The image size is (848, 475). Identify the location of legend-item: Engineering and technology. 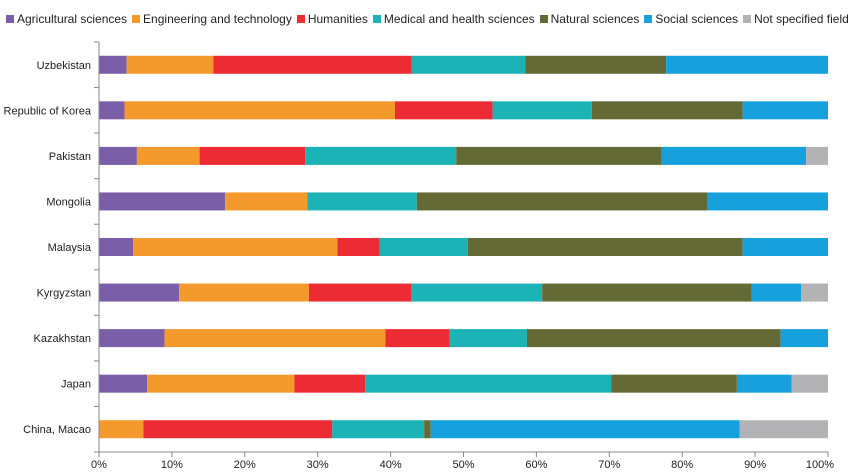
(212, 19).